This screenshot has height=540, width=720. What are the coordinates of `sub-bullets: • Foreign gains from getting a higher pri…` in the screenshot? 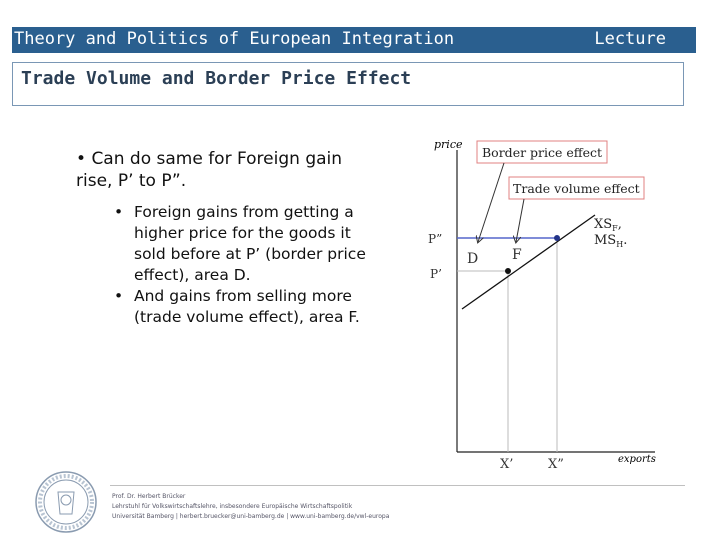 It's located at (226, 265).